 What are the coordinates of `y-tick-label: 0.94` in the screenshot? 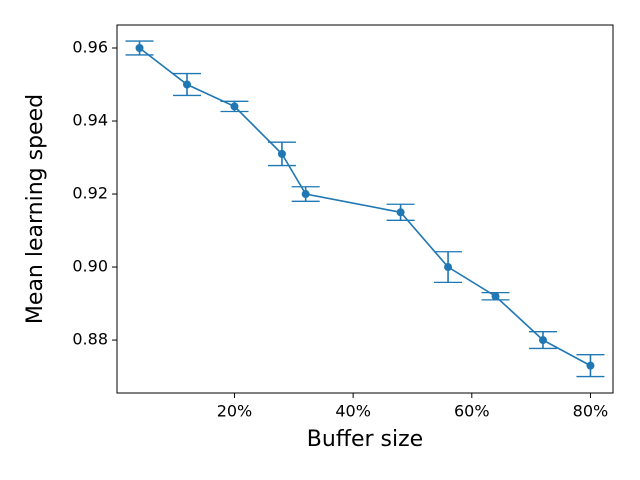 It's located at (90, 120).